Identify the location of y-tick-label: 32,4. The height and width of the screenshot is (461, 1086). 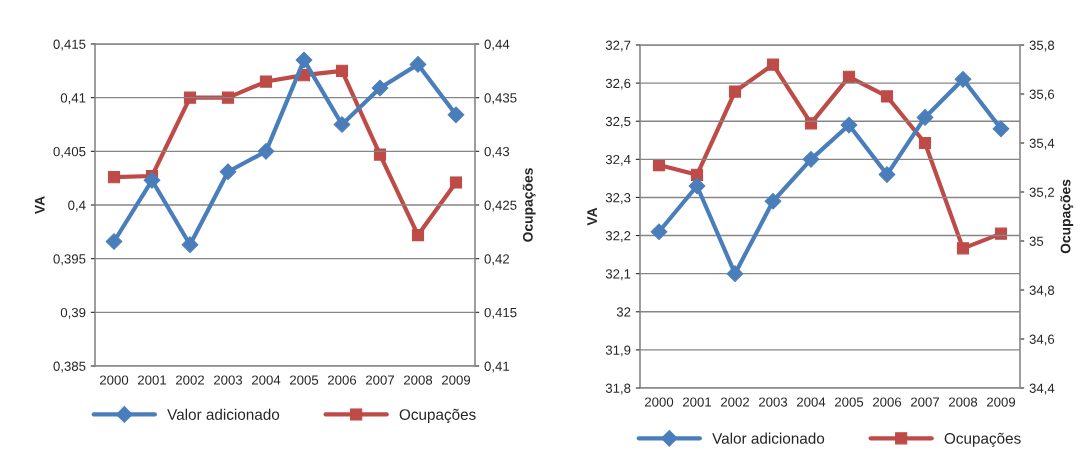
(618, 160).